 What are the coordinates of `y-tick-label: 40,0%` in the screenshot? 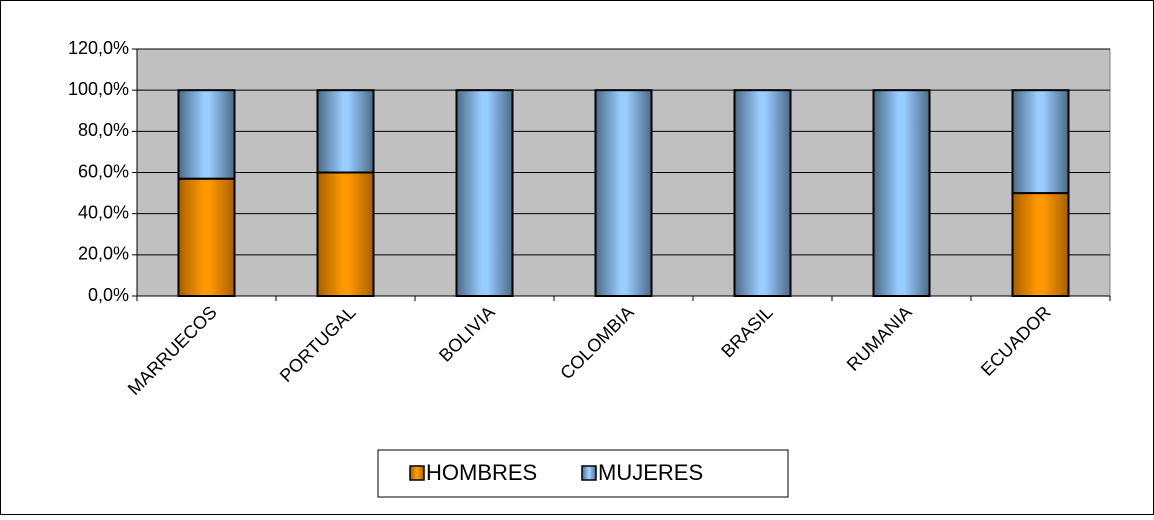 It's located at (103, 212).